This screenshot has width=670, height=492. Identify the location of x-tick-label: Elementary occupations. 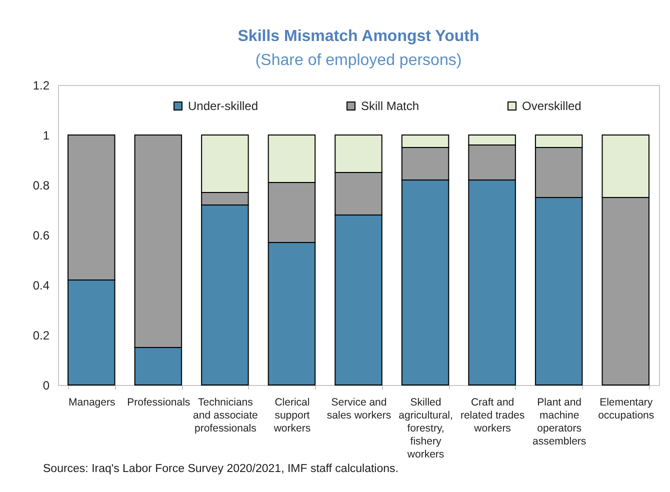
(626, 409).